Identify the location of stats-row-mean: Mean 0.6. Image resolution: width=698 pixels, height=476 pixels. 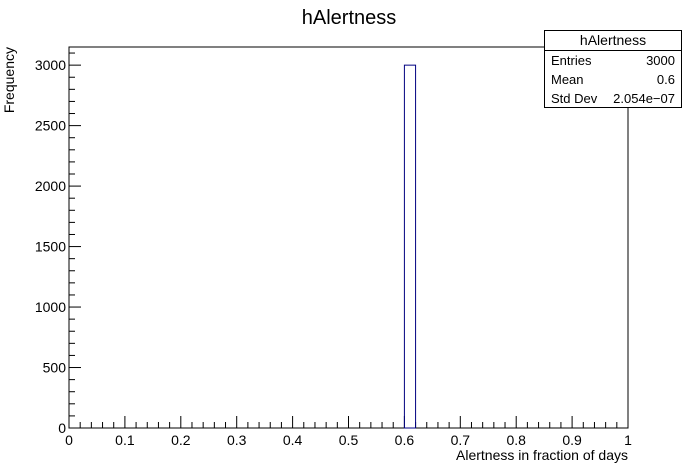
(613, 79).